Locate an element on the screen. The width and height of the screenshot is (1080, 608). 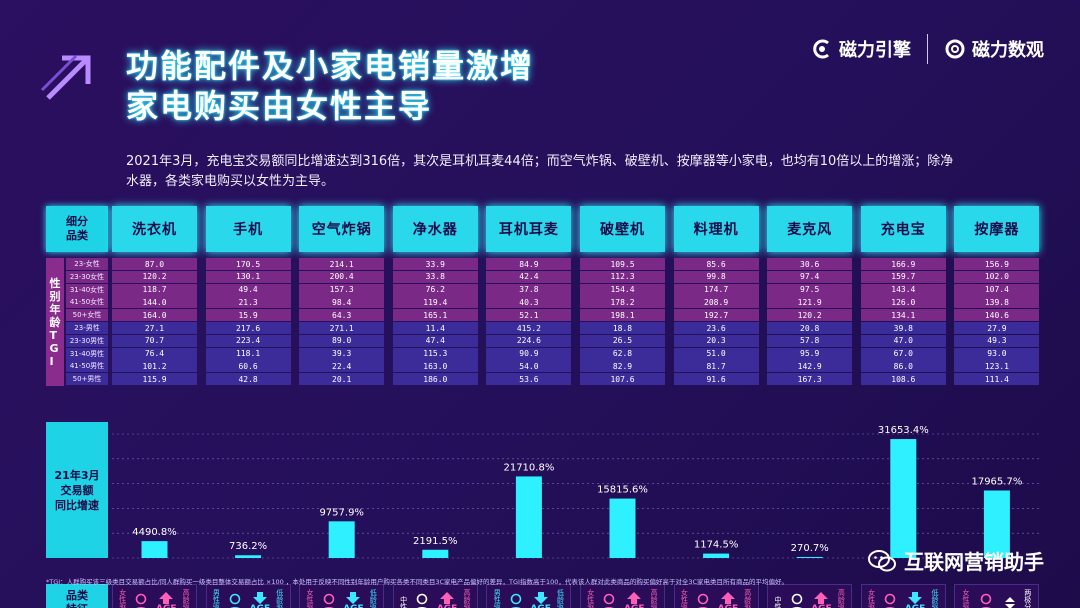
tgi-cell: 86.0 is located at coordinates (903, 366).